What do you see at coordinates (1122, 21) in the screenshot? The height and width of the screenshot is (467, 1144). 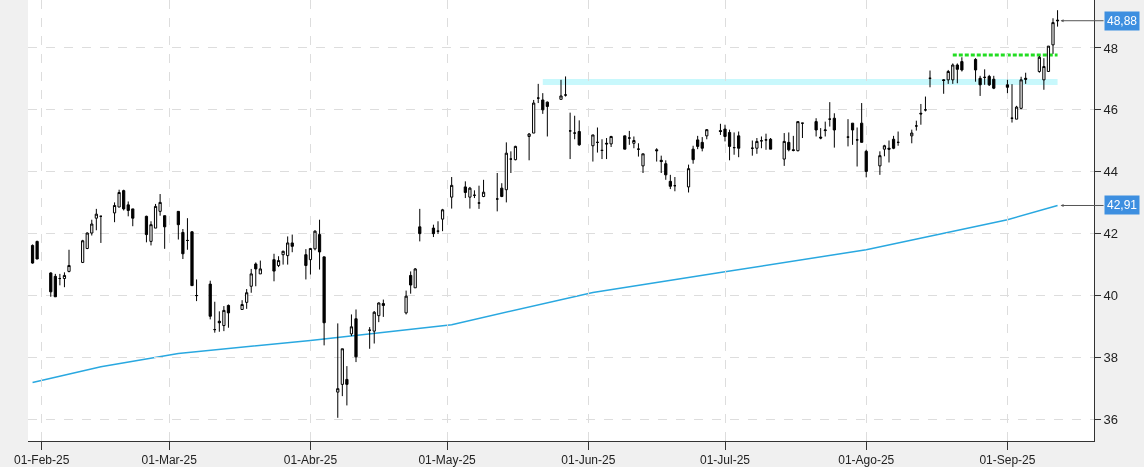 I see `annotation: 48,88` at bounding box center [1122, 21].